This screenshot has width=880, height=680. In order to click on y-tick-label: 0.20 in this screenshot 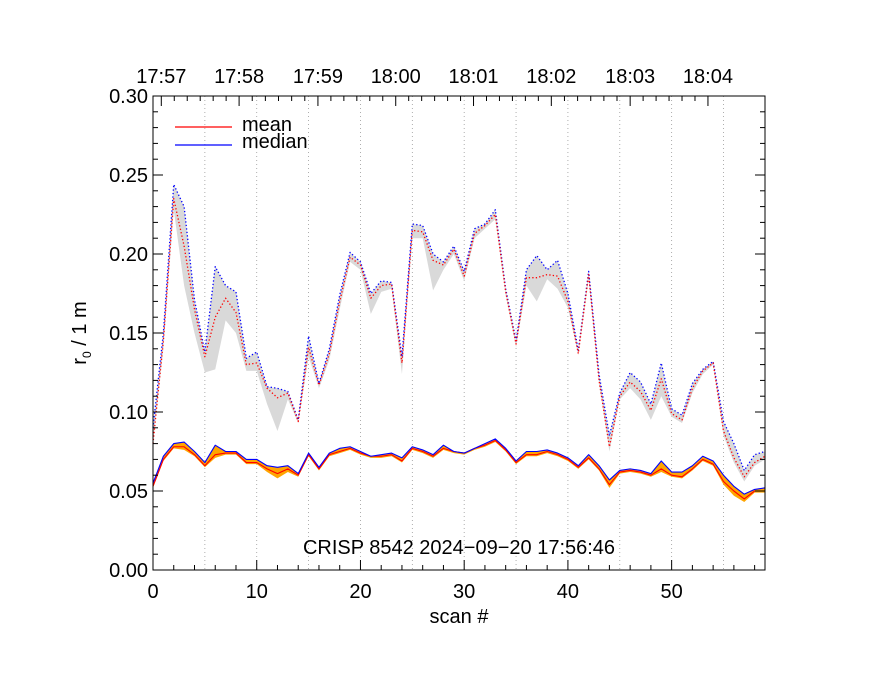, I will do `click(128, 255)`.